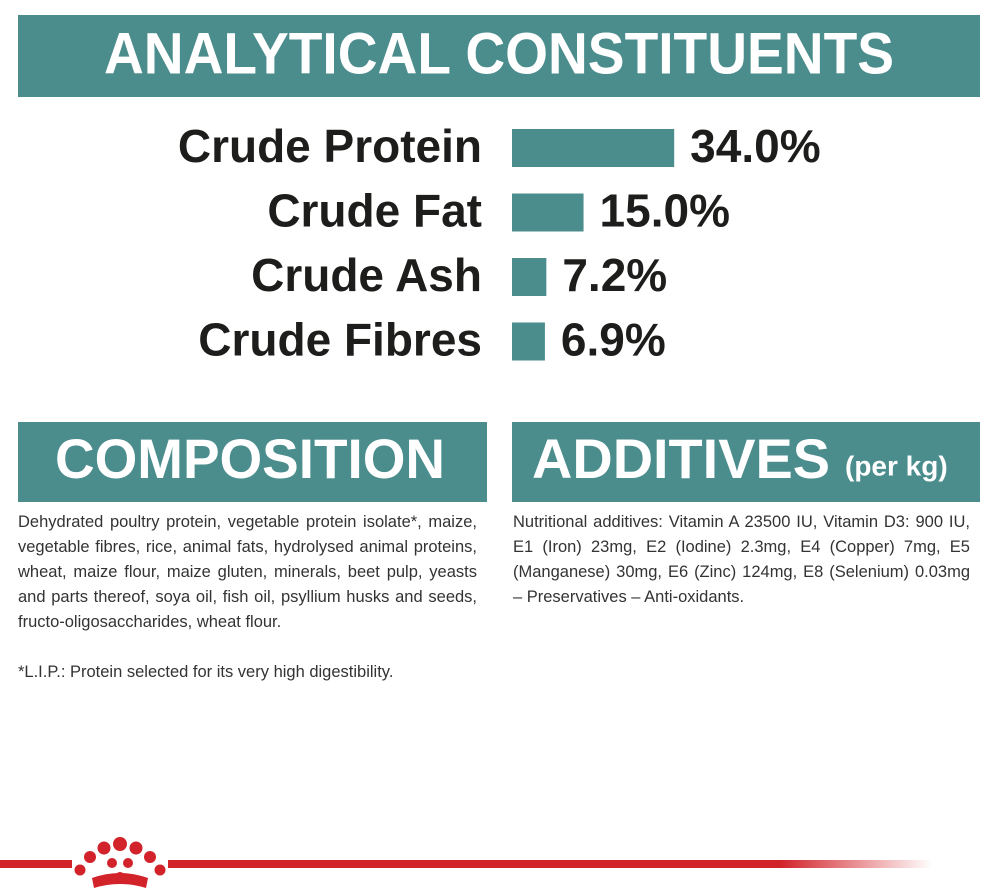  What do you see at coordinates (614, 275) in the screenshot?
I see `value-label: 7.2%` at bounding box center [614, 275].